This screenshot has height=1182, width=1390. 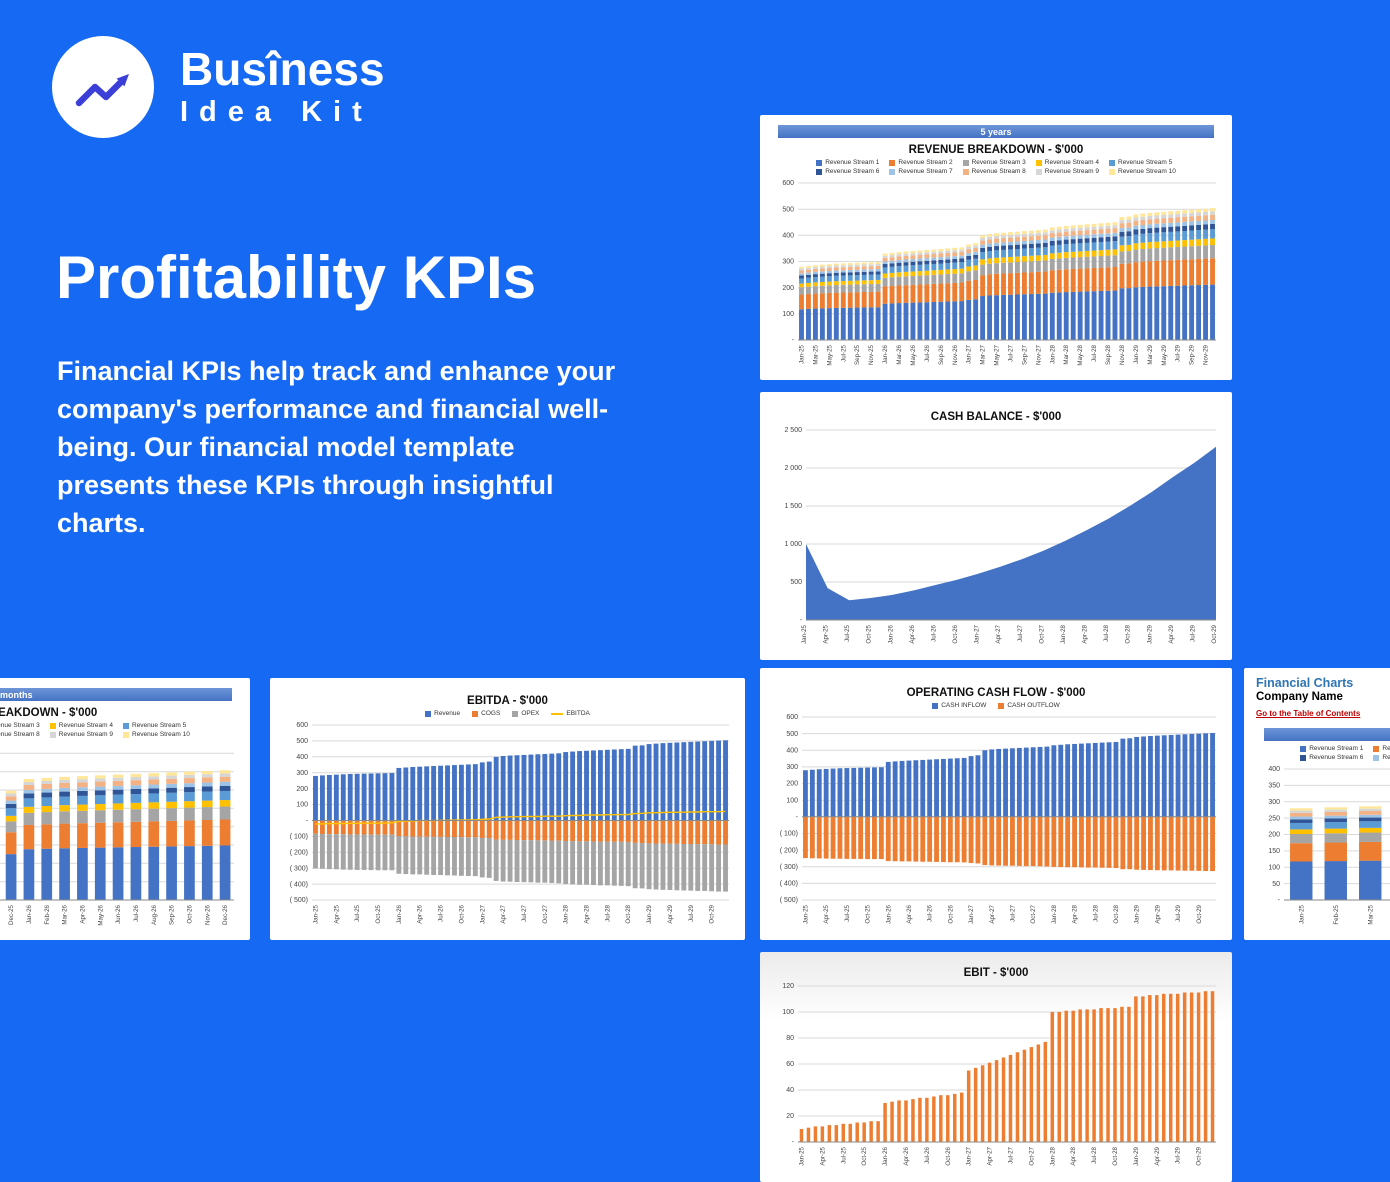 I want to click on svg-text: 300, so click(x=302, y=773).